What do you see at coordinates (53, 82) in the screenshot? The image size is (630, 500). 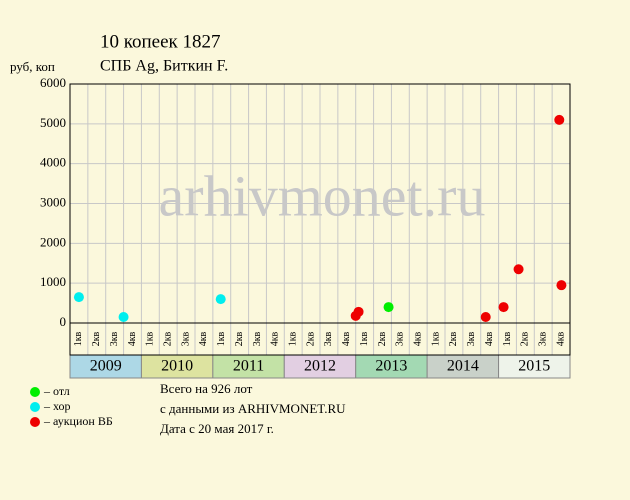 I see `y-tick-label: 6000` at bounding box center [53, 82].